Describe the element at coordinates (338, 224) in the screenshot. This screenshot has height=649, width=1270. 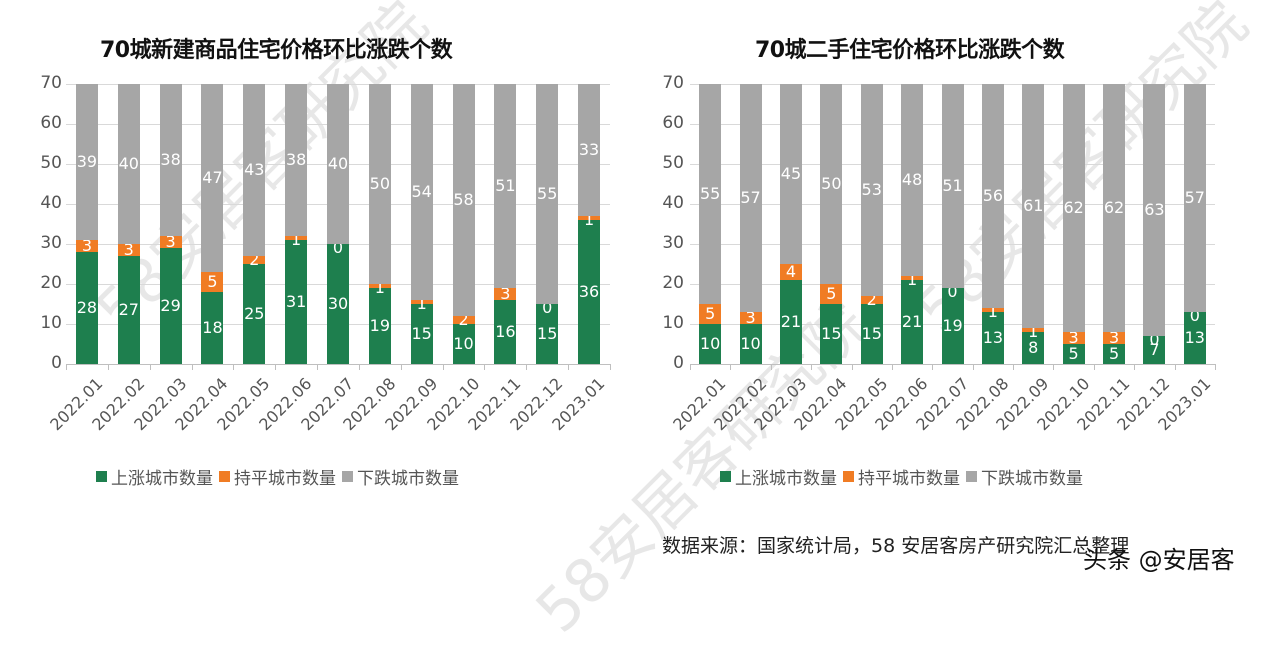
I see `stacked-bar: 30 0 40` at that location.